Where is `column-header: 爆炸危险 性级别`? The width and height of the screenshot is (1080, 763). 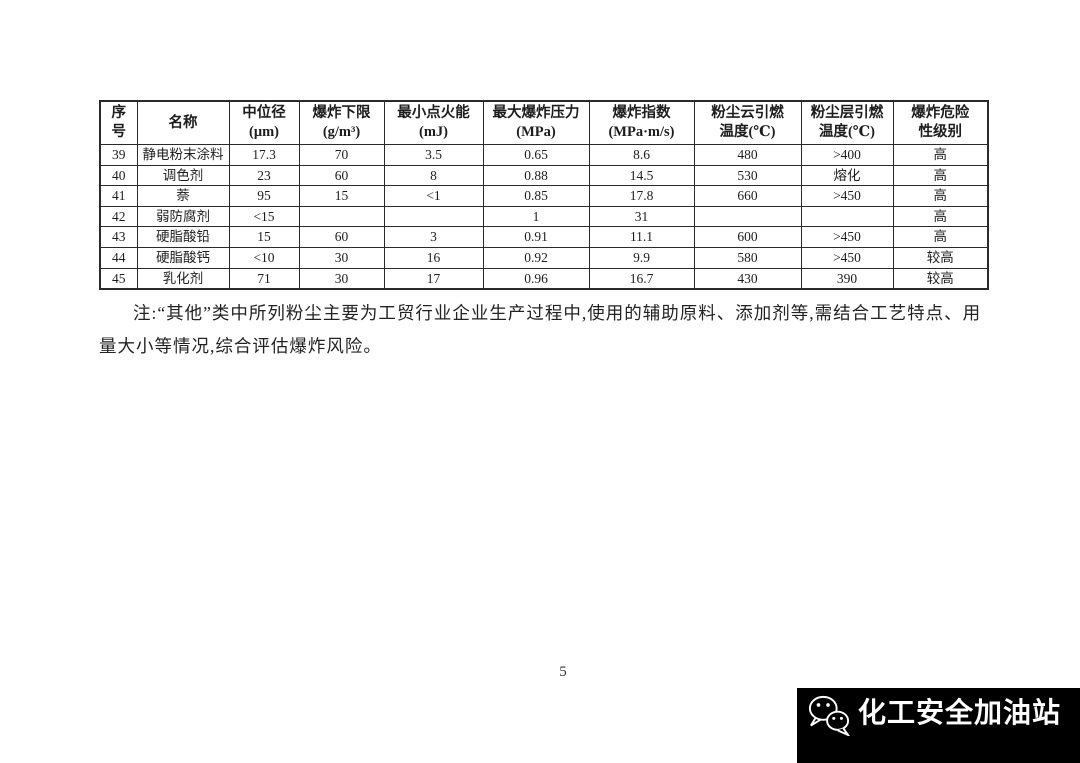
column-header: 爆炸危险 性级别 is located at coordinates (940, 122).